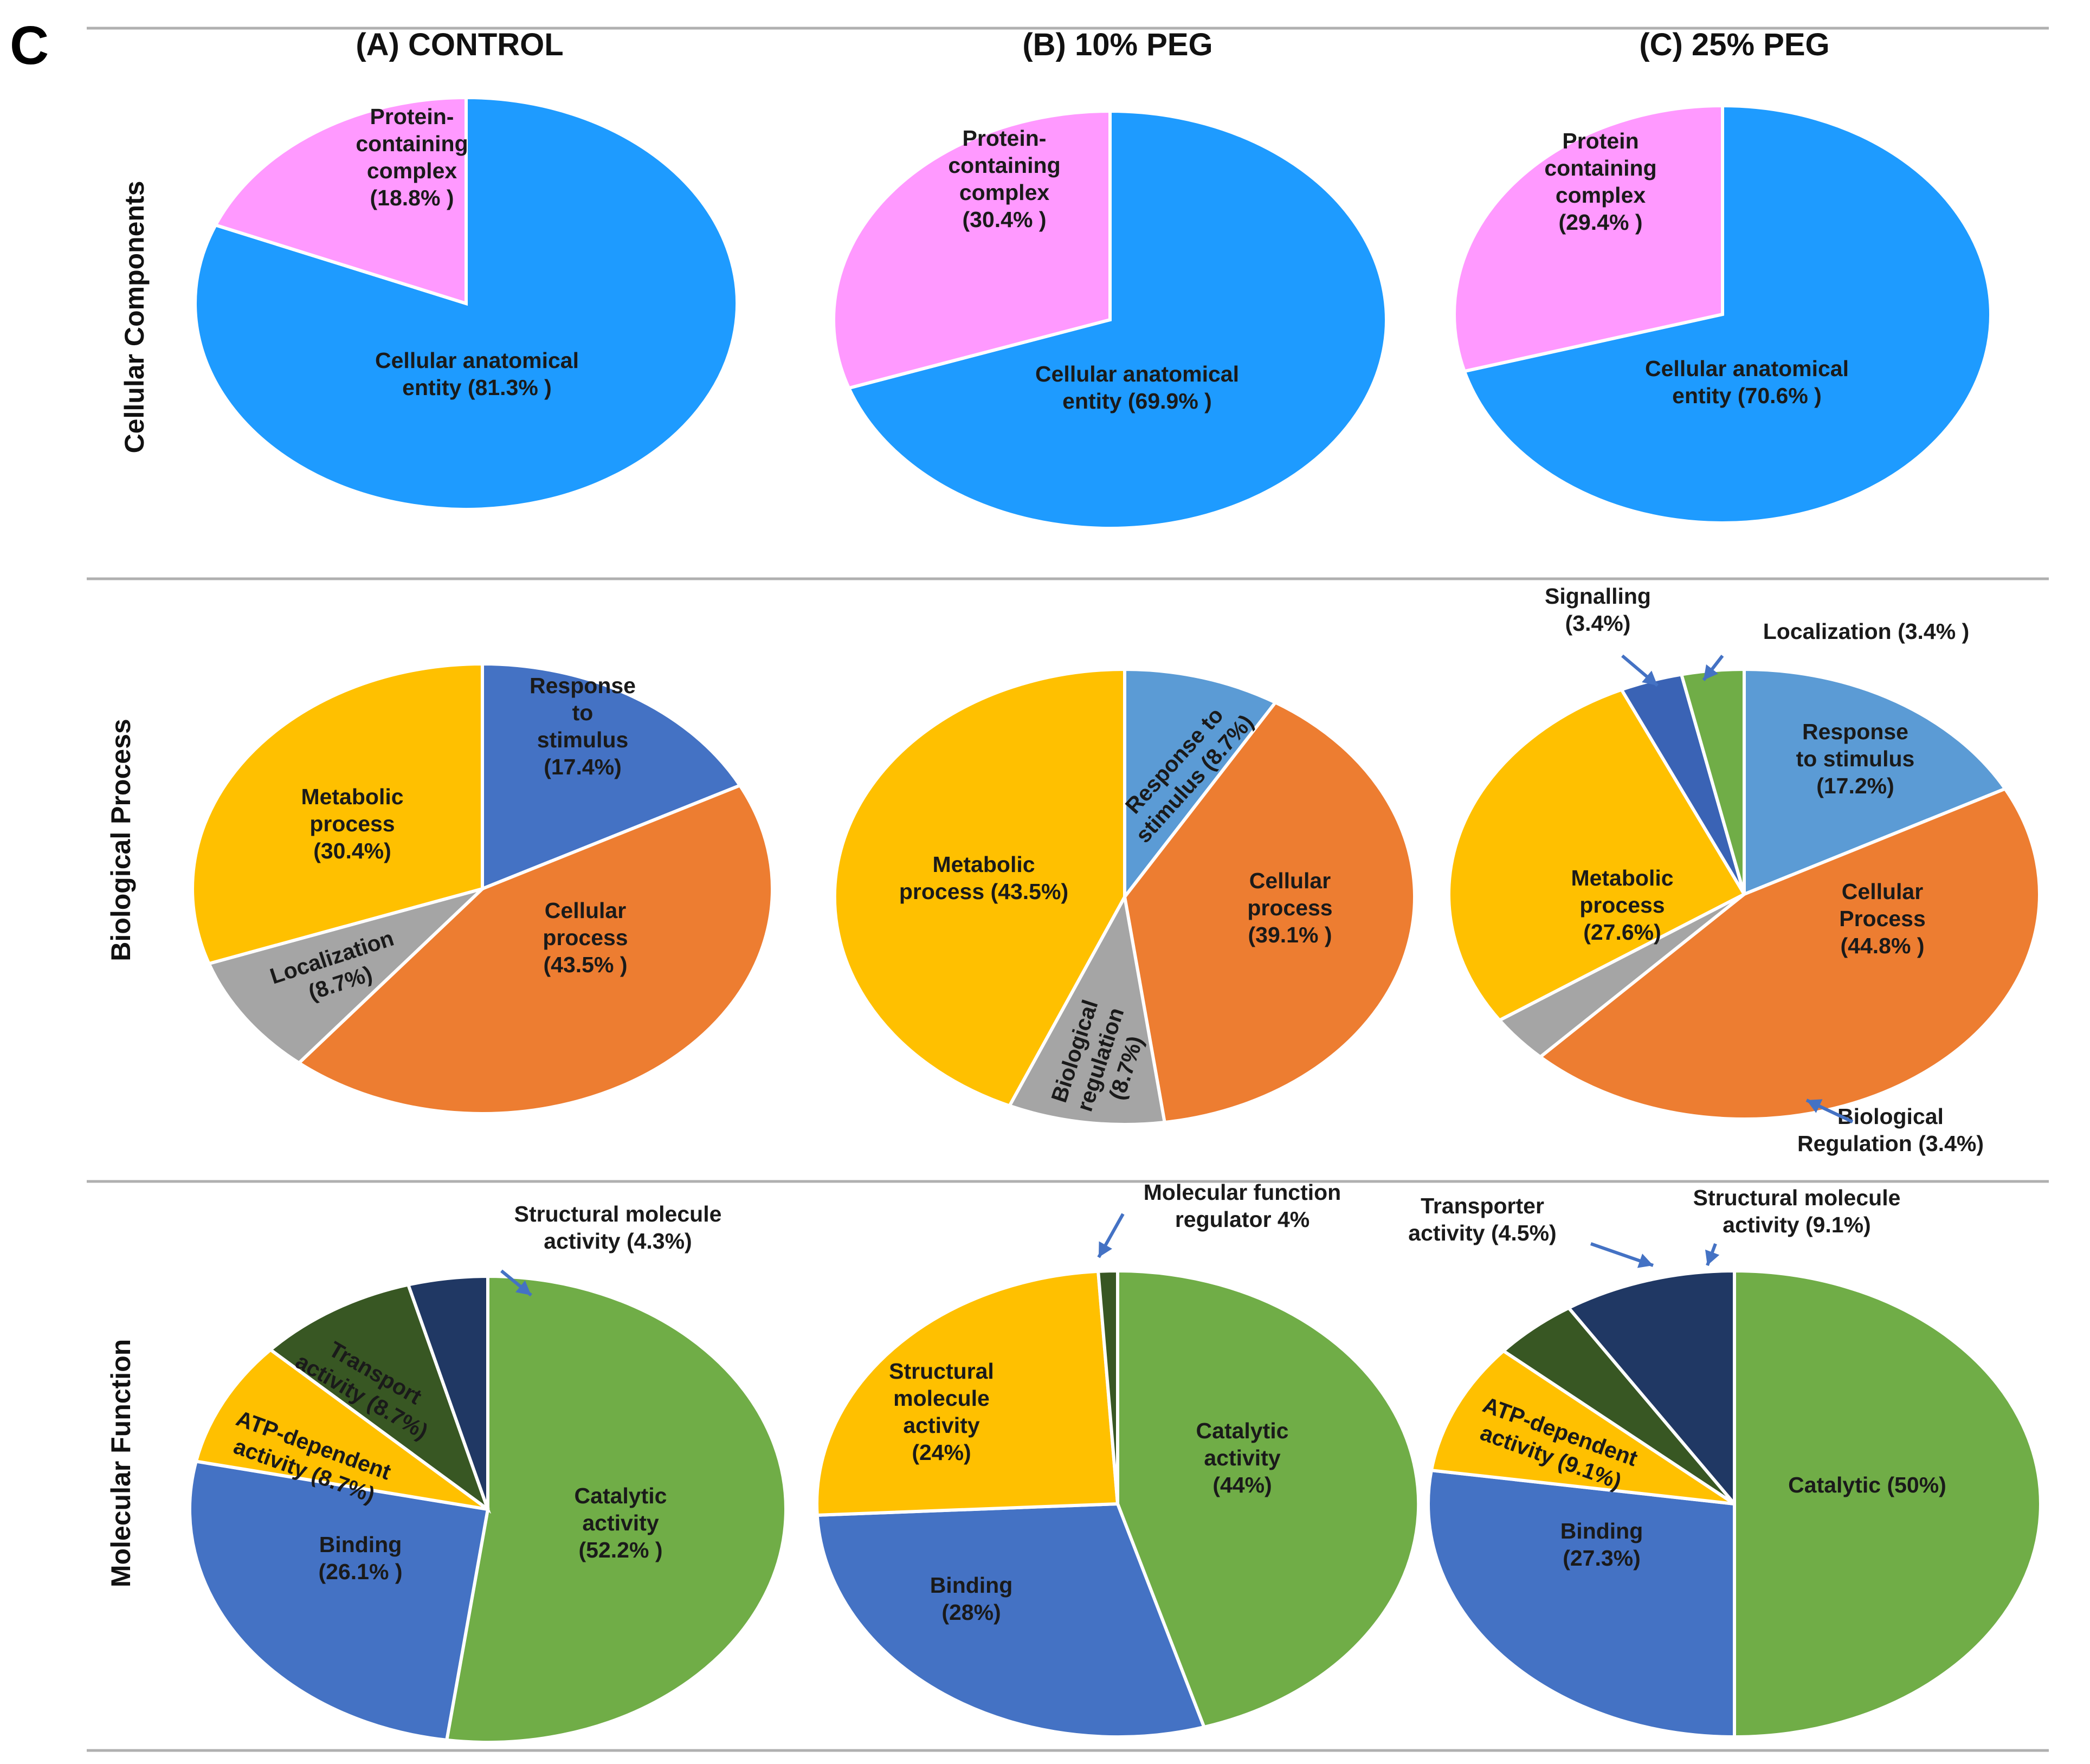 The image size is (2090, 1764). I want to click on slice-label-signalling: Signalling (3.4%), so click(1598, 610).